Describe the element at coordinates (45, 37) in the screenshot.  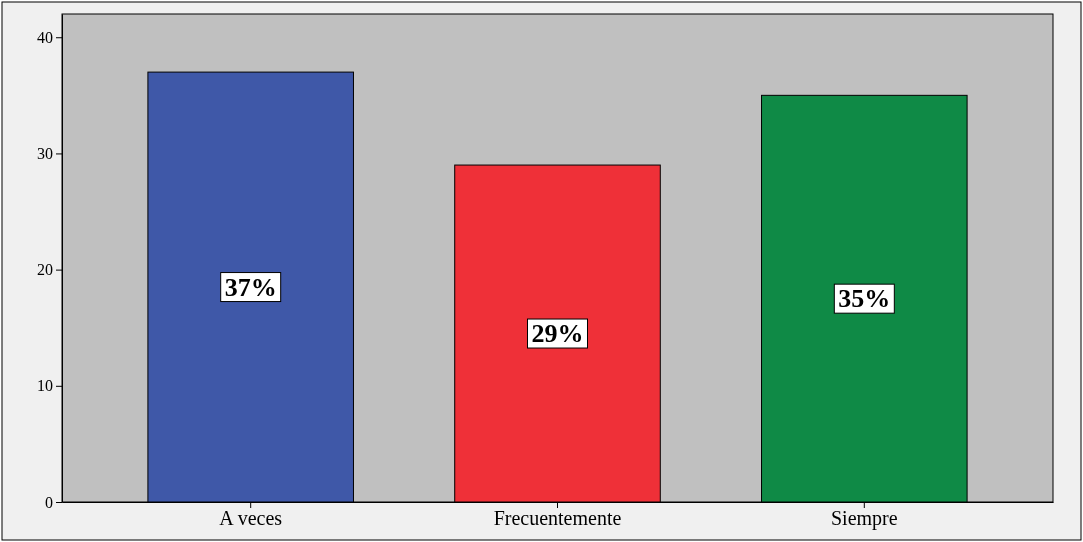
I see `y-tick-label: 40` at that location.